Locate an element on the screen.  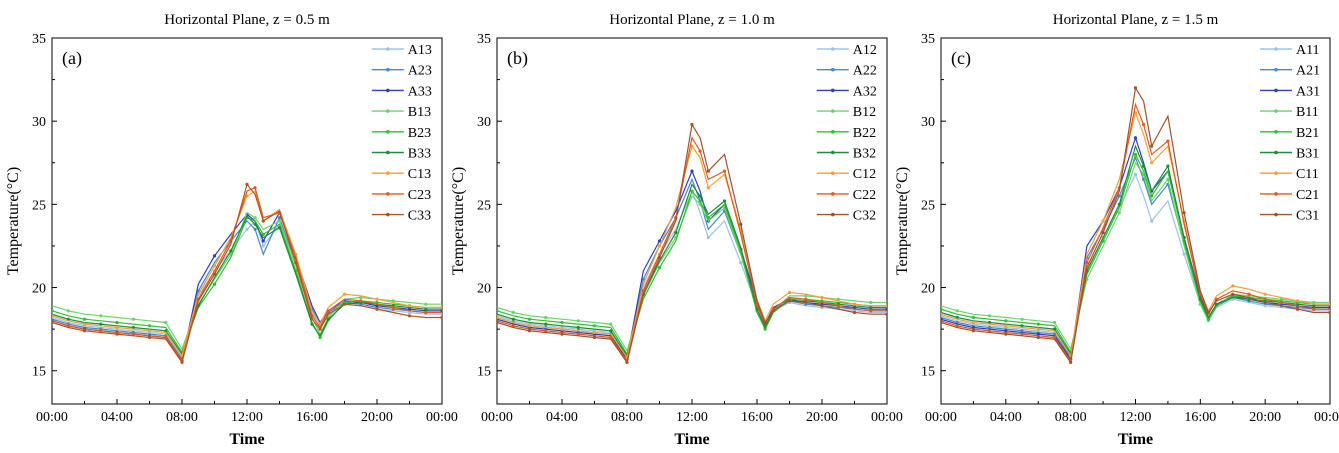
data-point-A22 is located at coordinates (806, 304).